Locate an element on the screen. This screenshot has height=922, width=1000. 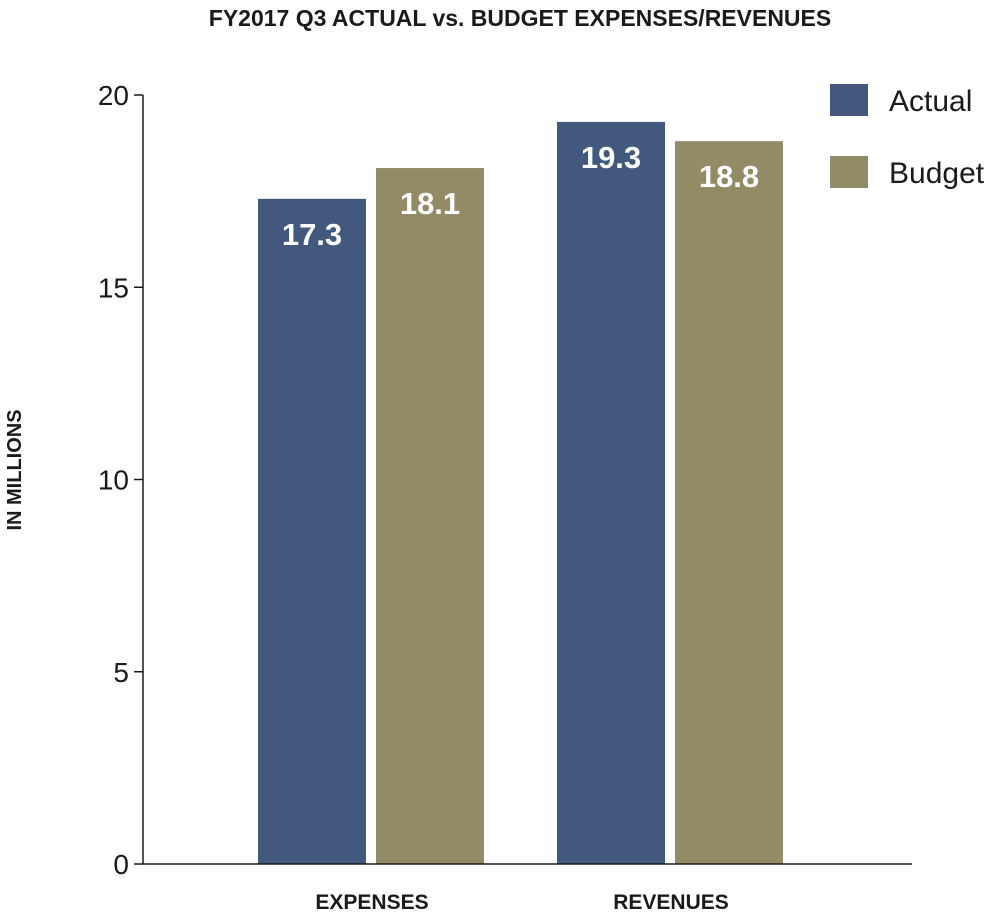
legend: Actual Budget is located at coordinates (907, 137).